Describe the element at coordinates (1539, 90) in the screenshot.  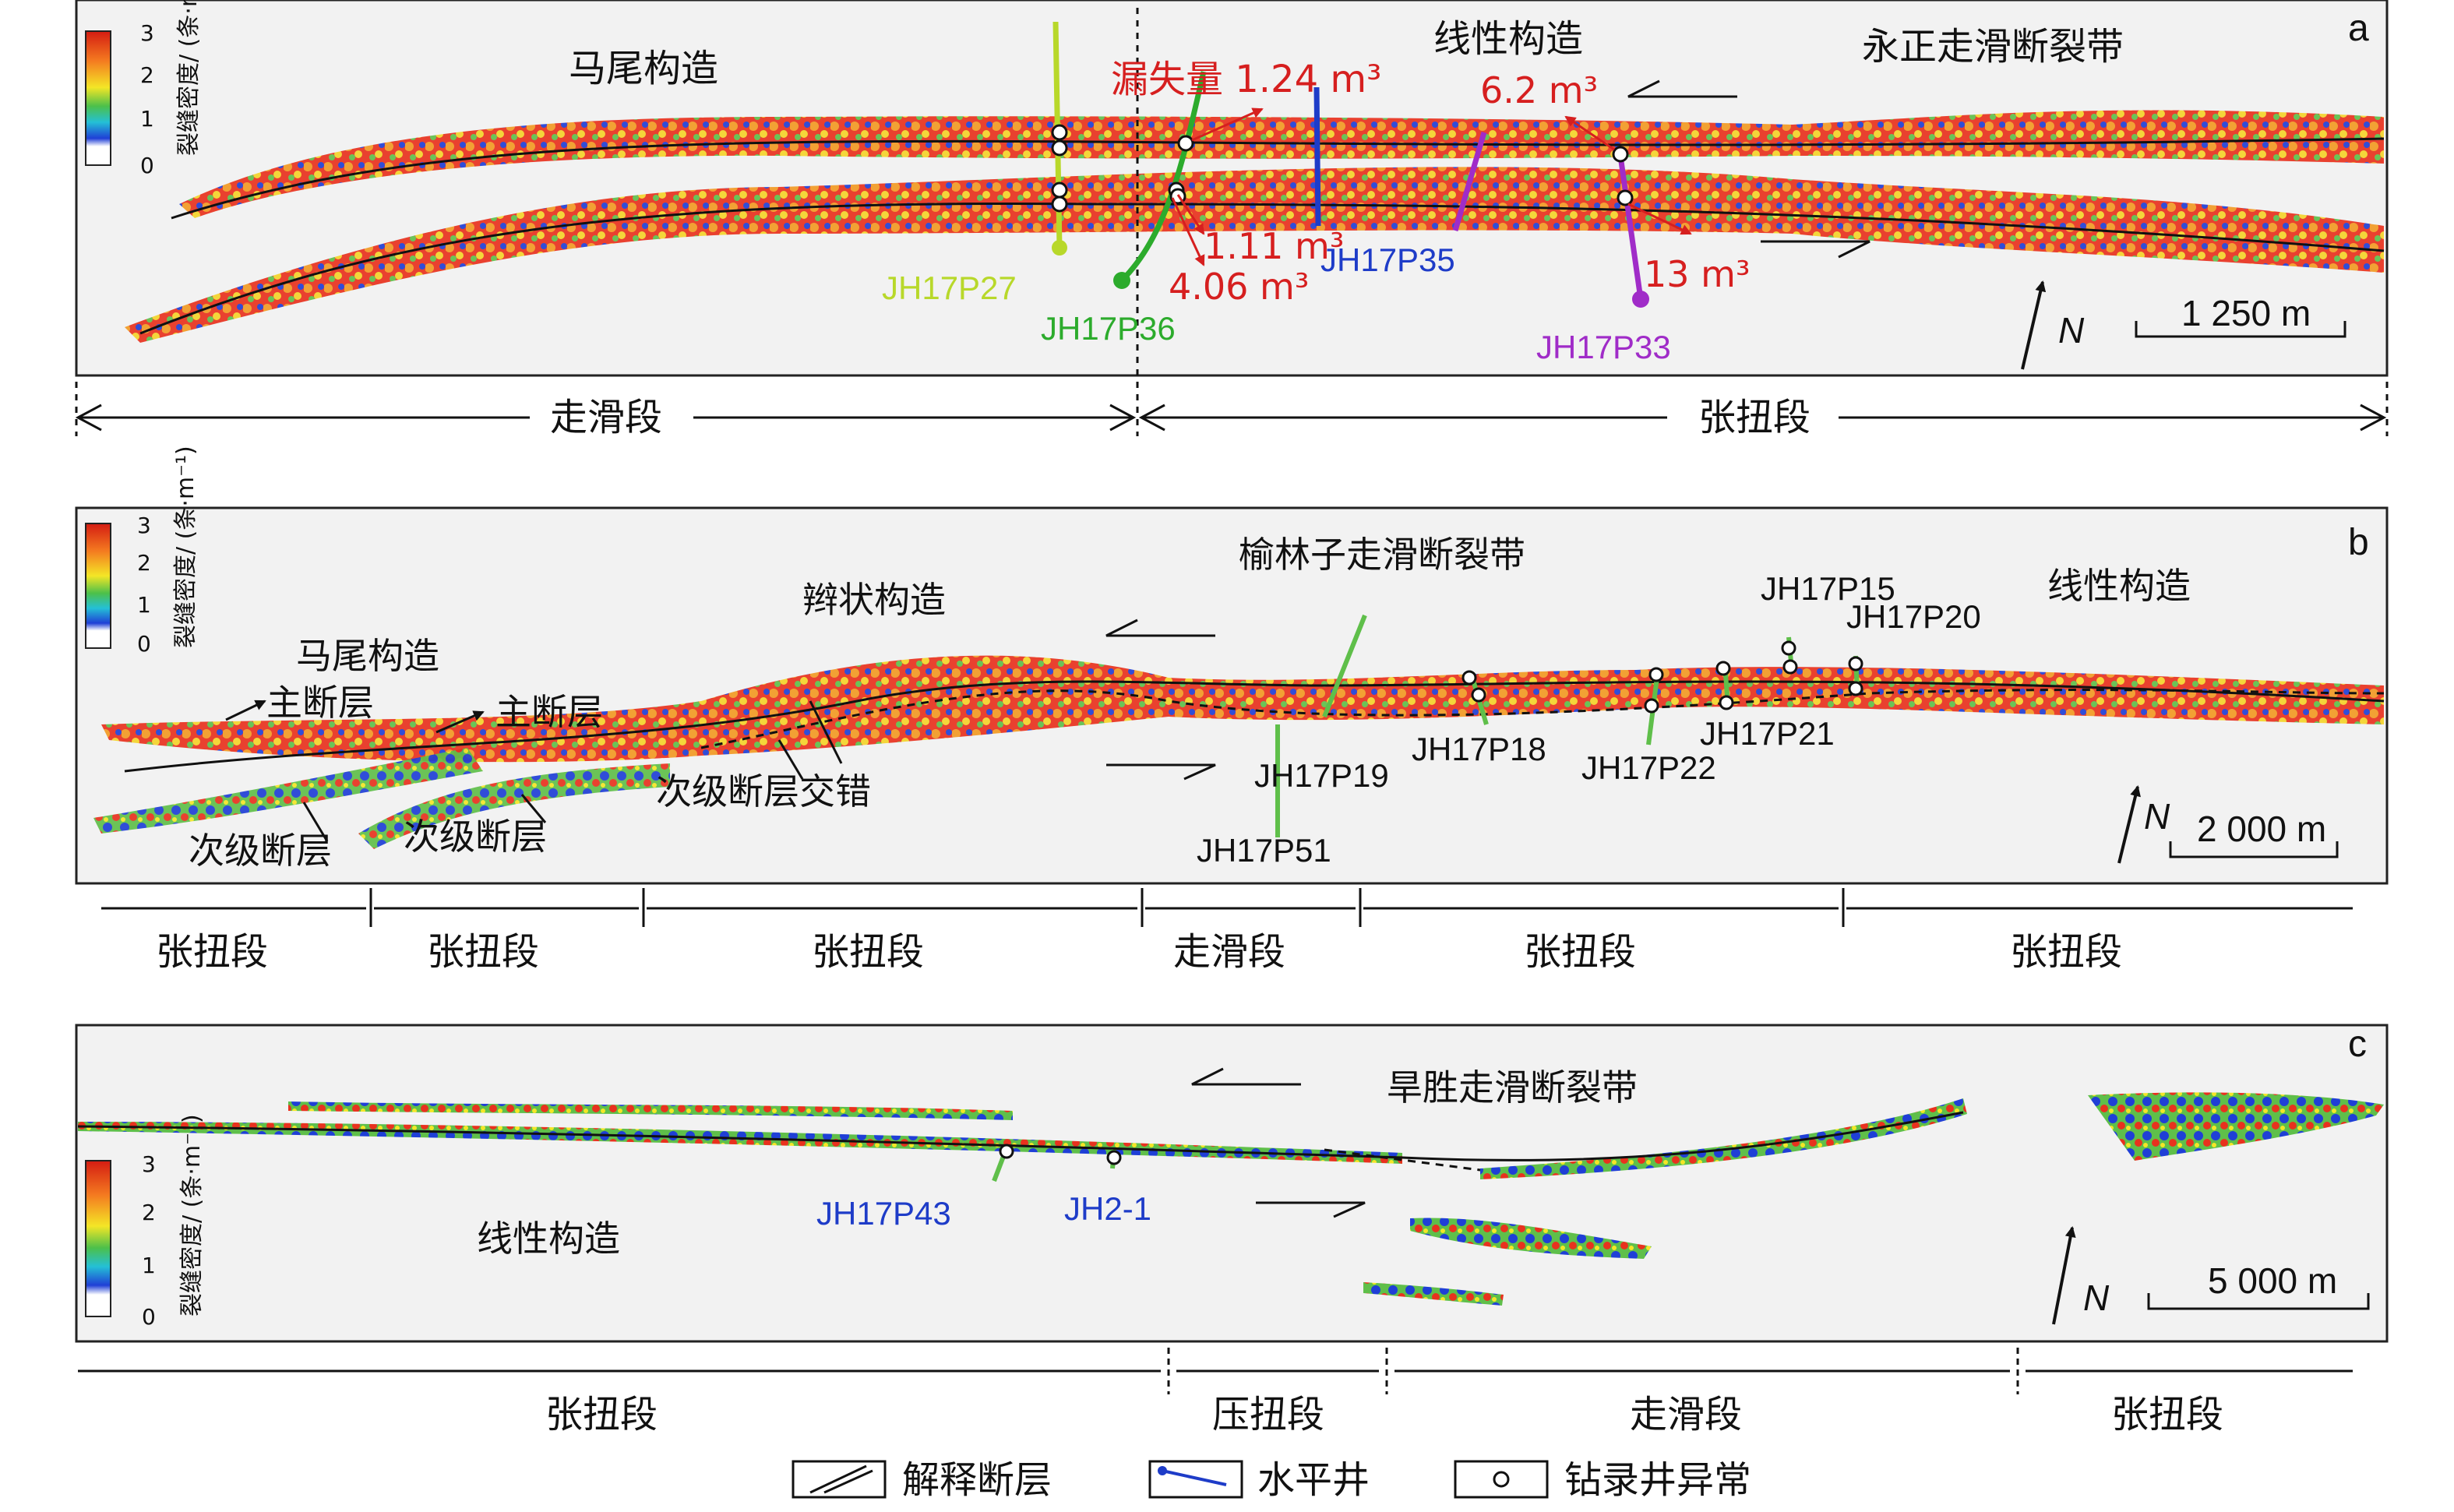
I see `loss-value: 6.2 m³` at that location.